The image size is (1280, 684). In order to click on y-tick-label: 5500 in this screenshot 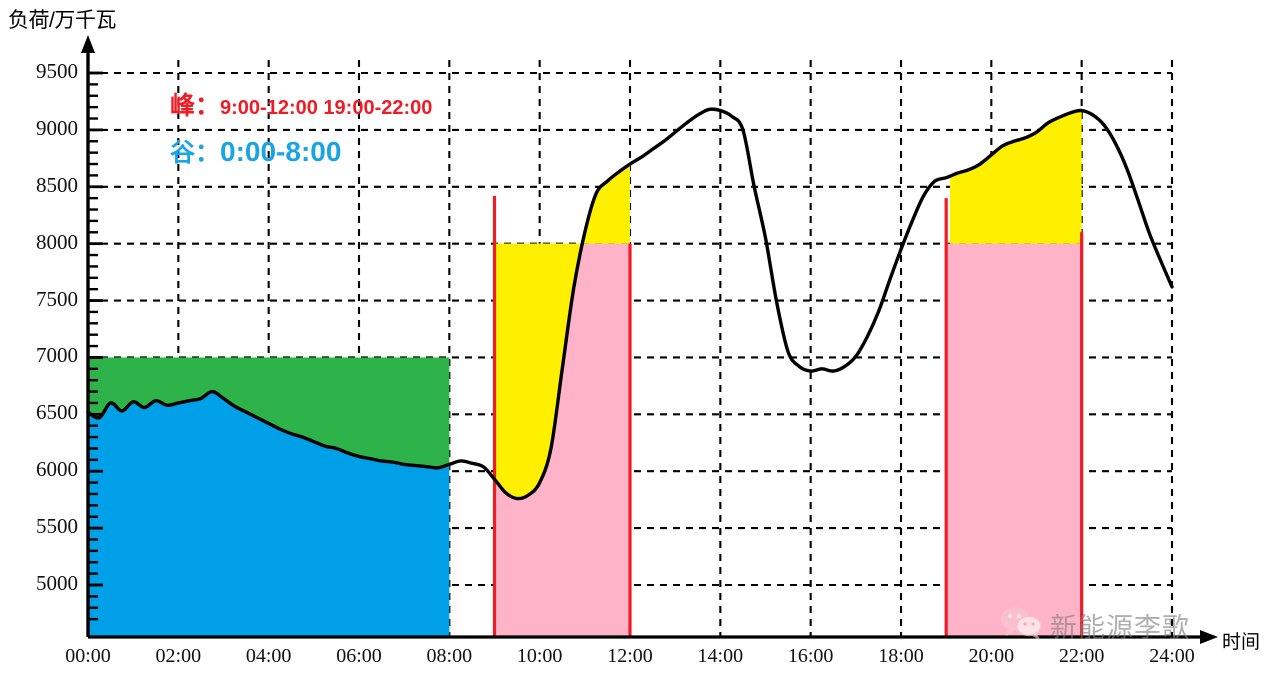, I will do `click(57, 526)`.